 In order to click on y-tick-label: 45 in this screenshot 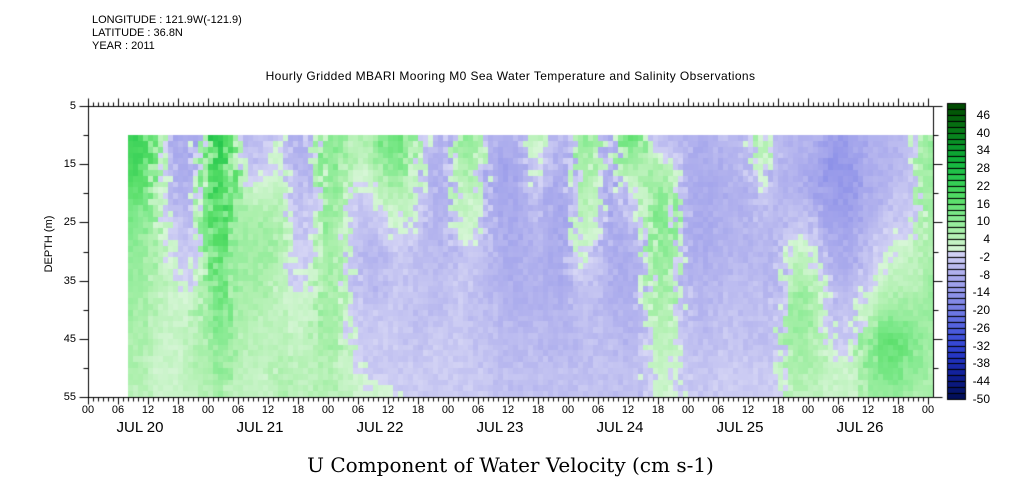, I will do `click(69, 338)`.